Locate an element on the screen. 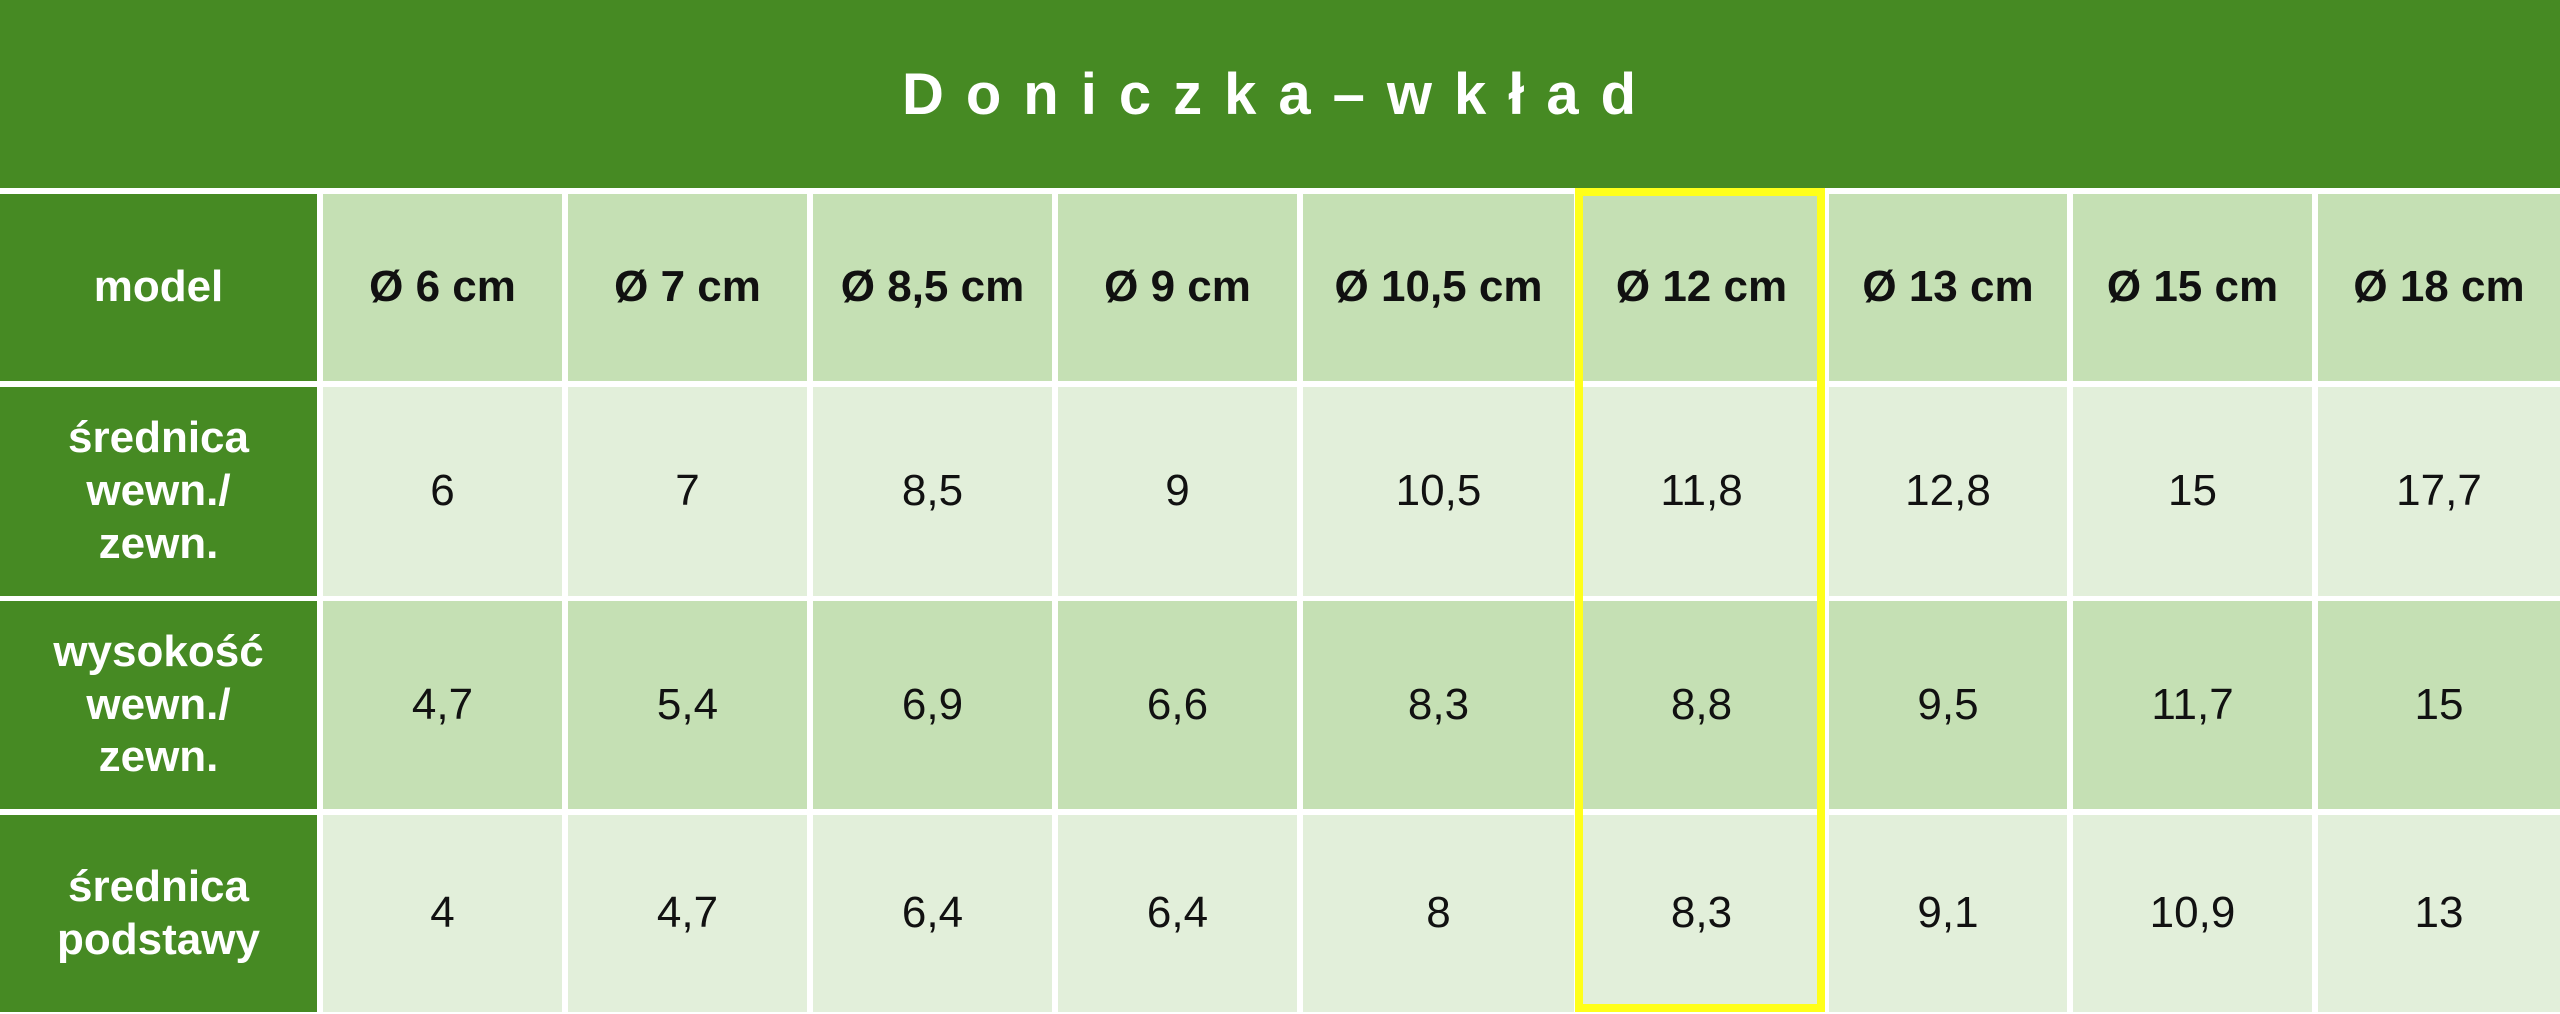  row-label-lines: średnica wewn./zewn. is located at coordinates (158, 491).